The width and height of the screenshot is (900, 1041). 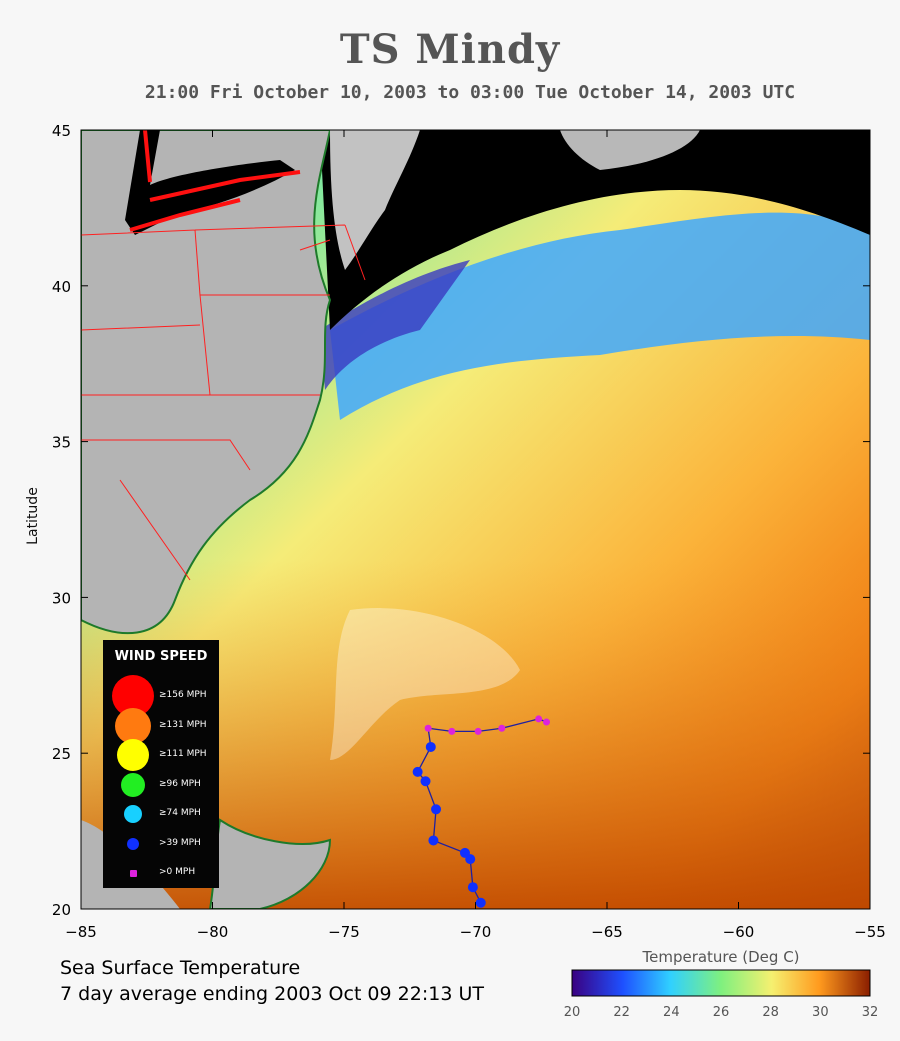 I want to click on legend-label: >0 MPH, so click(x=177, y=872).